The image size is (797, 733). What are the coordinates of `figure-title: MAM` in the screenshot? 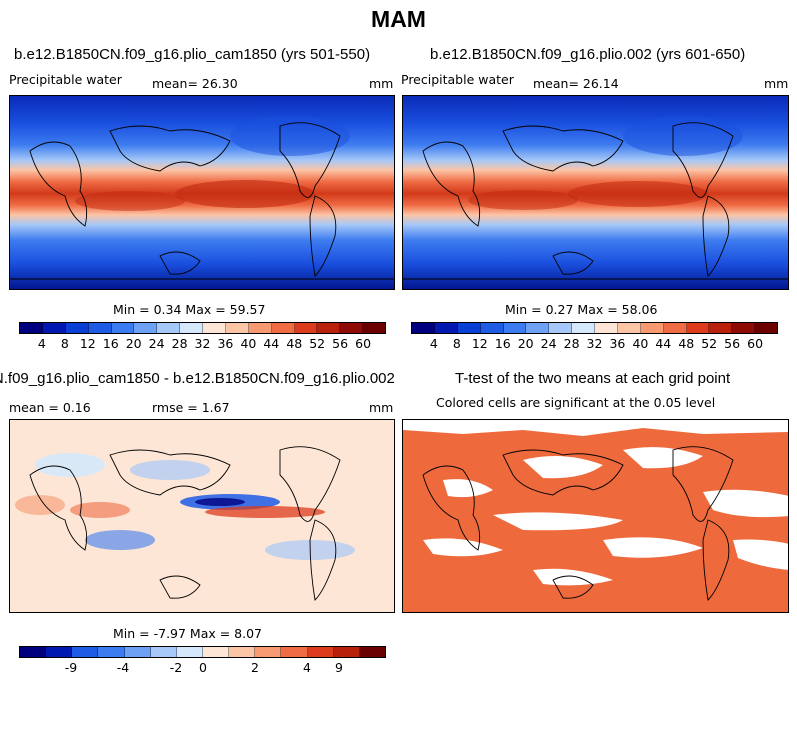 It's located at (398, 19).